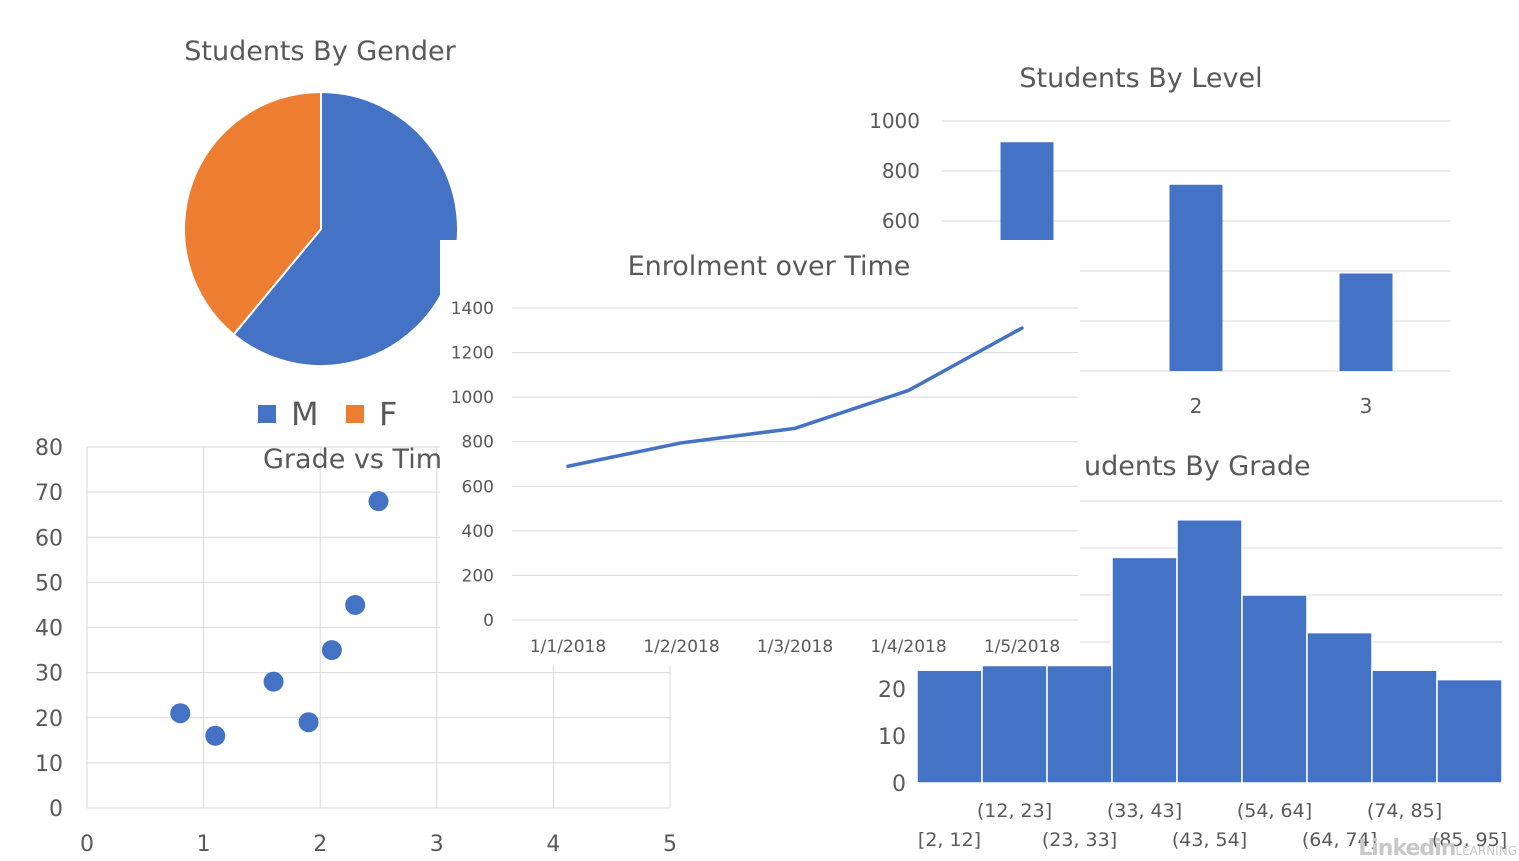  Describe the element at coordinates (352, 459) in the screenshot. I see `chart-title: Grade vs Tim` at that location.